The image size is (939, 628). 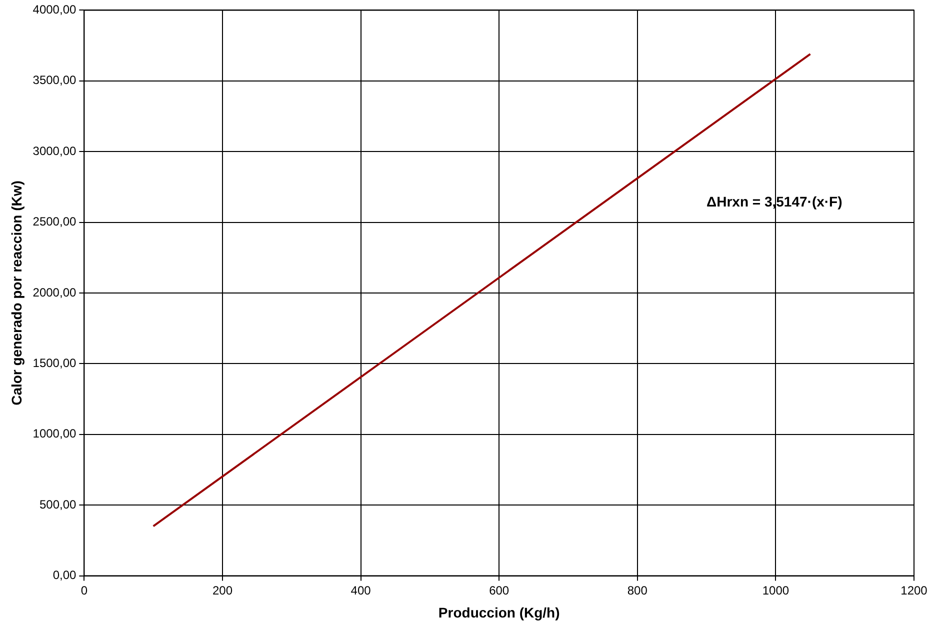 I want to click on y-tick-label: 4000,00, so click(x=54, y=9).